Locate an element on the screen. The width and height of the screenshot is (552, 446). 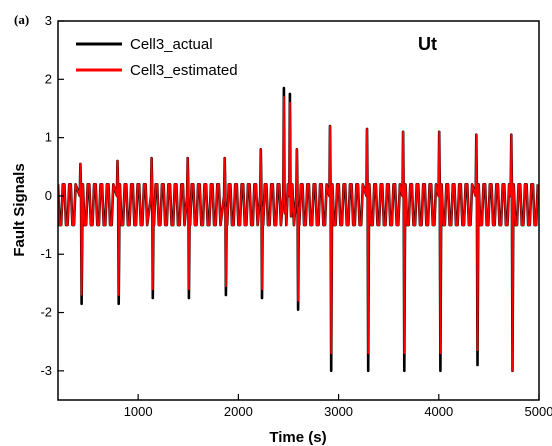
y-tick-label: -1 is located at coordinates (46, 253).